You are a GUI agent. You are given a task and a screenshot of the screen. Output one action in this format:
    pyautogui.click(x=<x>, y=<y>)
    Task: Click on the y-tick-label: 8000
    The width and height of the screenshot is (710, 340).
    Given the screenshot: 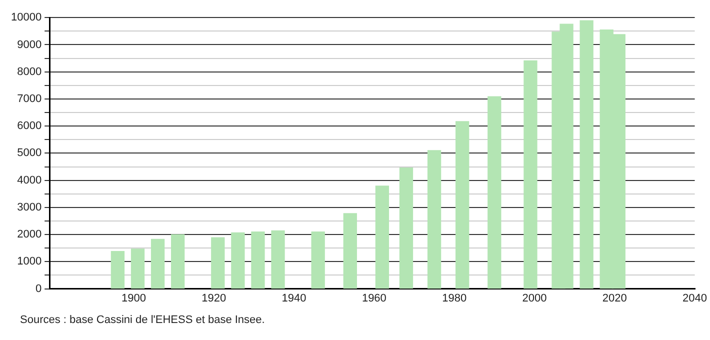 What is the action you would take?
    pyautogui.click(x=29, y=72)
    